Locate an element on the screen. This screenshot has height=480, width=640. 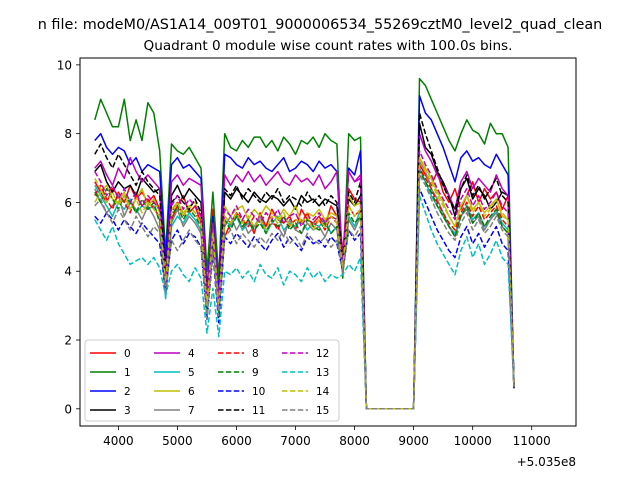
legend-label-15: 15 is located at coordinates (322, 411).